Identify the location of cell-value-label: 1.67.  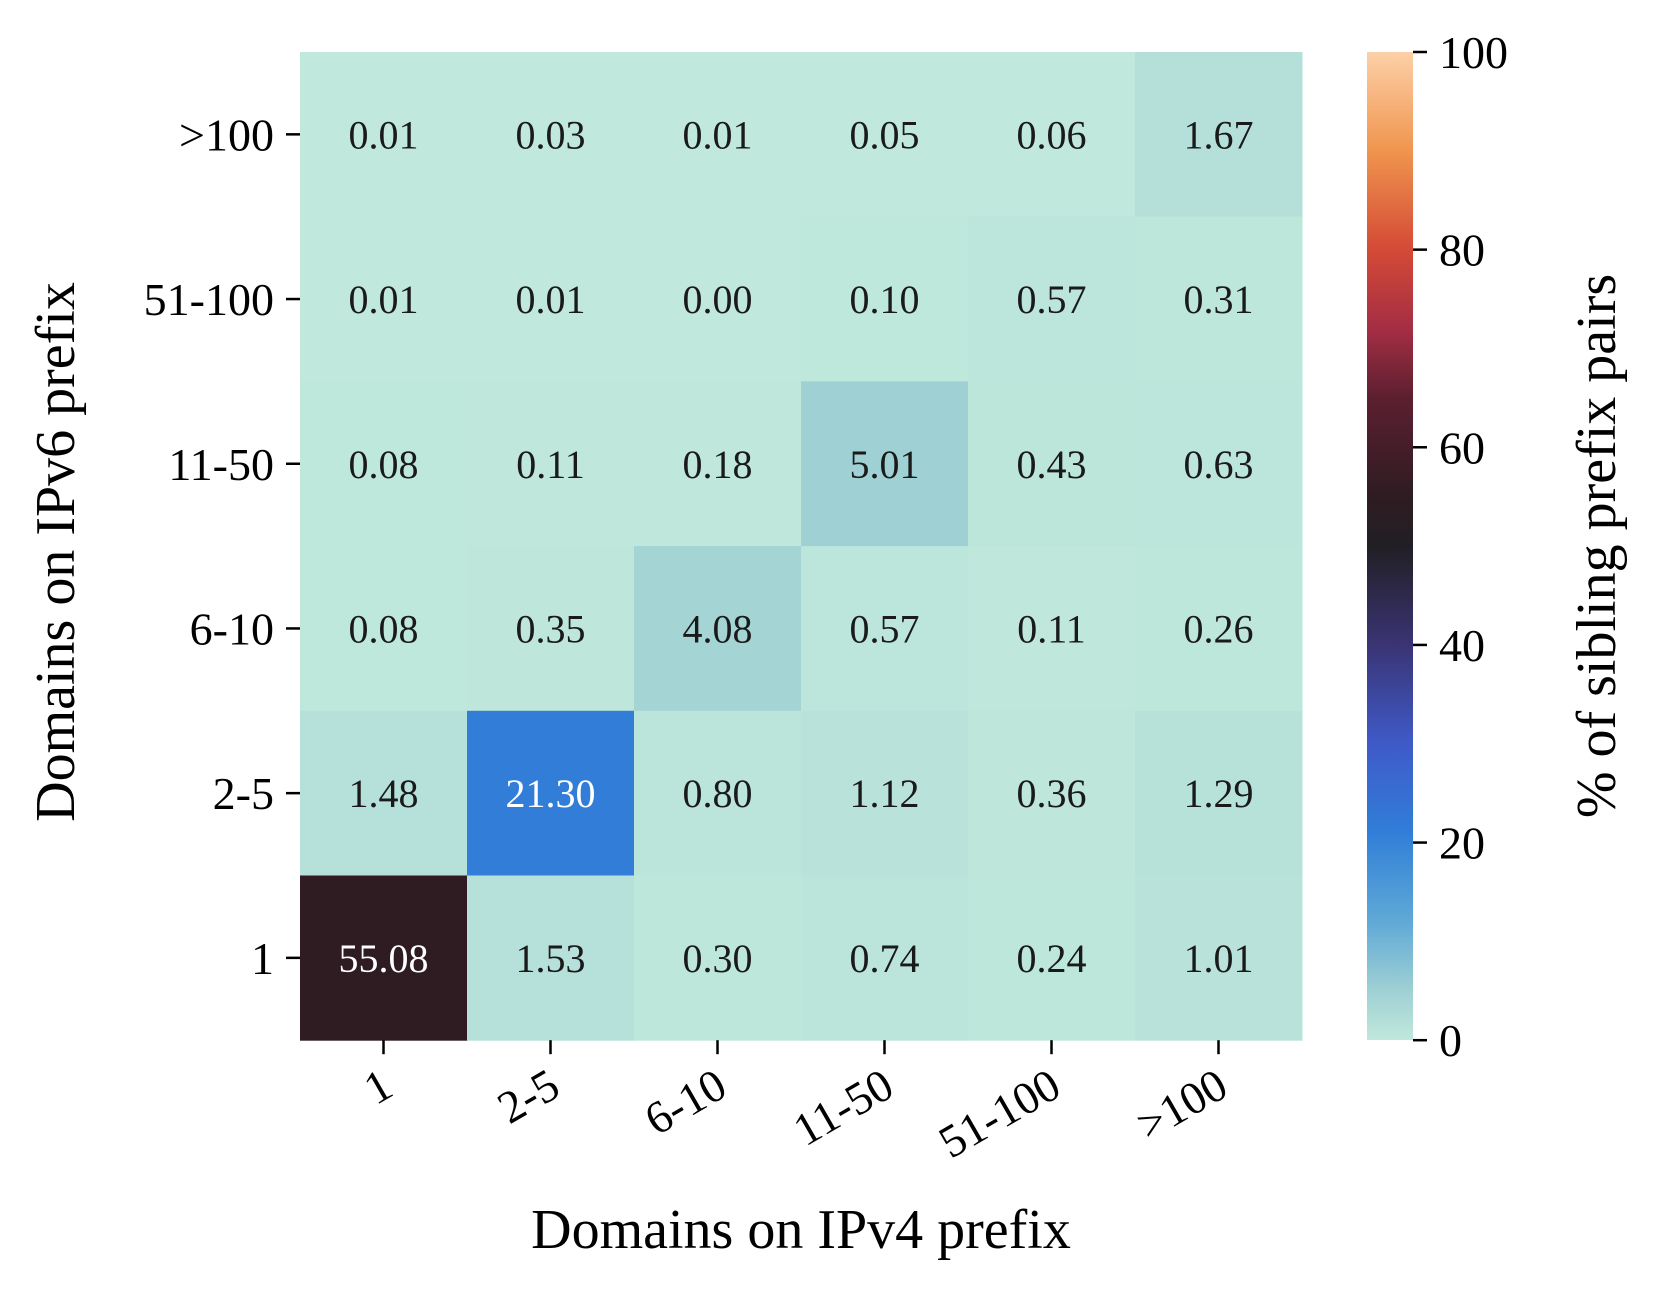
(1219, 134).